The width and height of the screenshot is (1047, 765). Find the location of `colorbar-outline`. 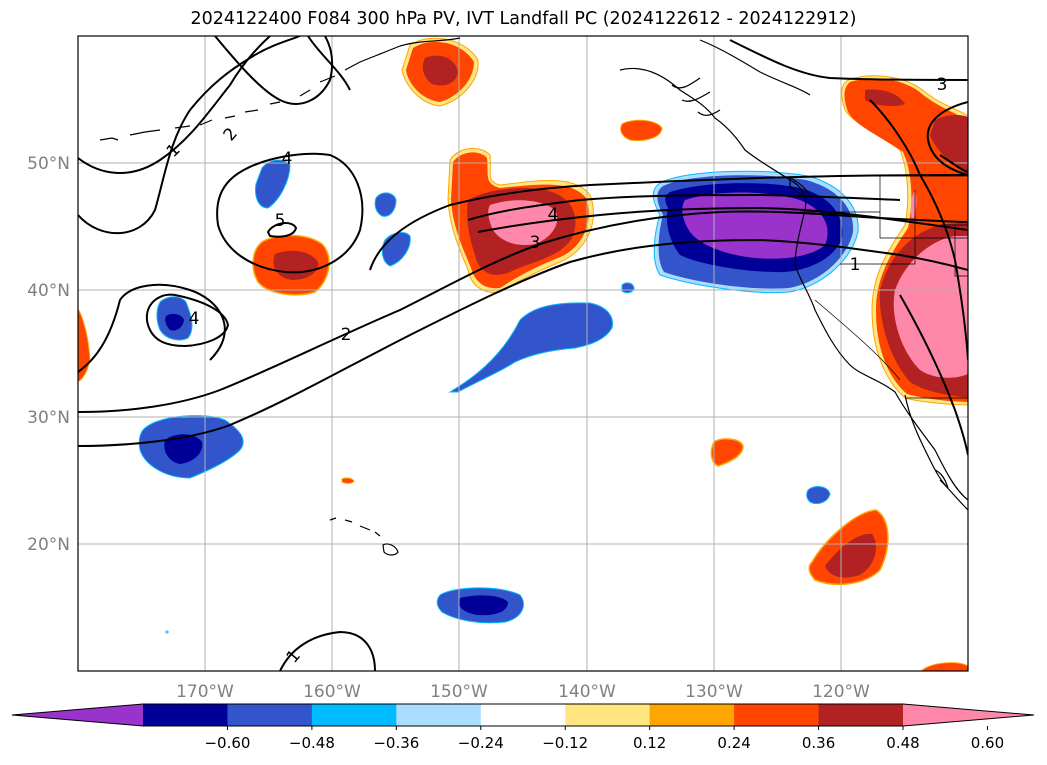

colorbar-outline is located at coordinates (523, 715).